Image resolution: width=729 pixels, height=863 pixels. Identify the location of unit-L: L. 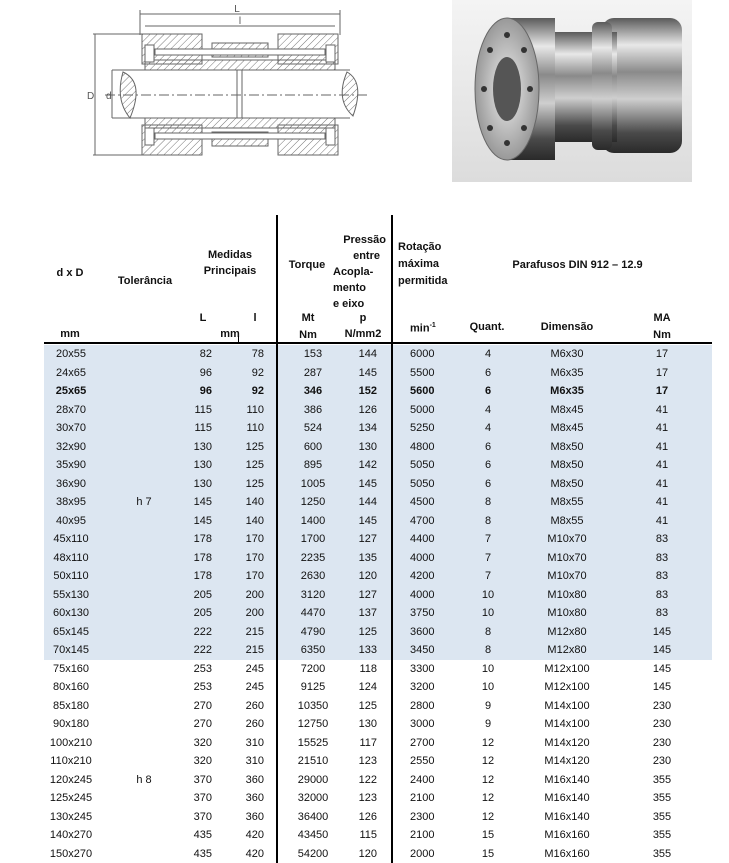
(203, 318).